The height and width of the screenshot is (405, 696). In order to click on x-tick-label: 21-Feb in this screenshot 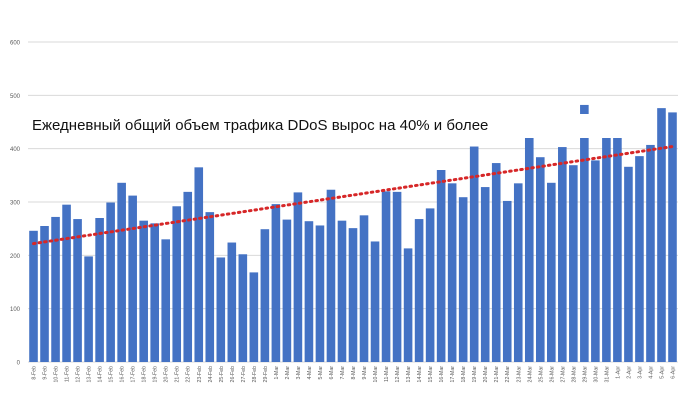, I will do `click(178, 374)`.